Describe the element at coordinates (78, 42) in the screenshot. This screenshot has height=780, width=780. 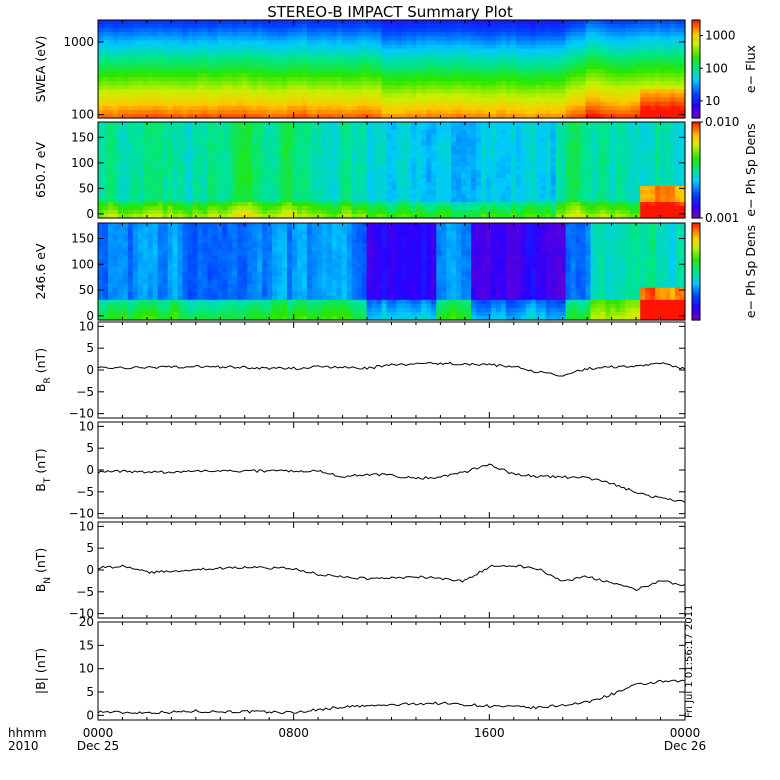
I see `y-tick-label: 1000` at that location.